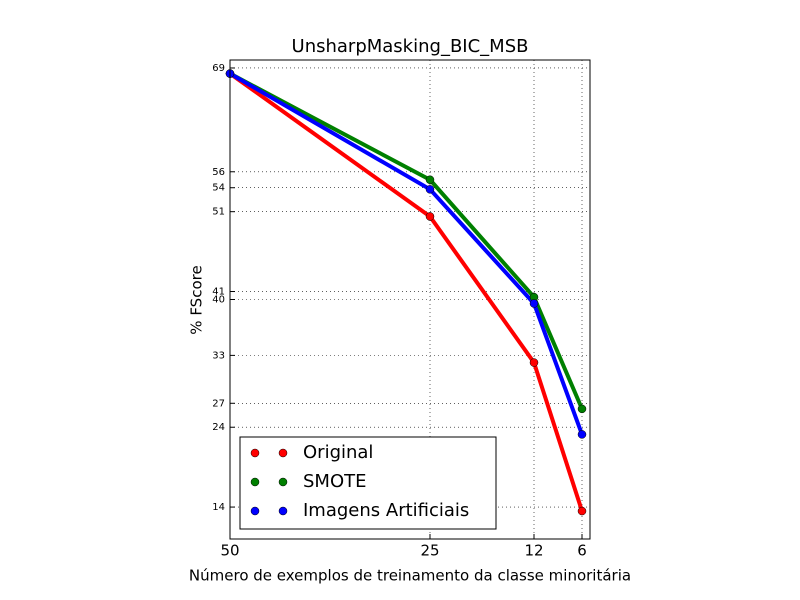 The width and height of the screenshot is (800, 600). I want to click on y-tick-label: 51, so click(218, 212).